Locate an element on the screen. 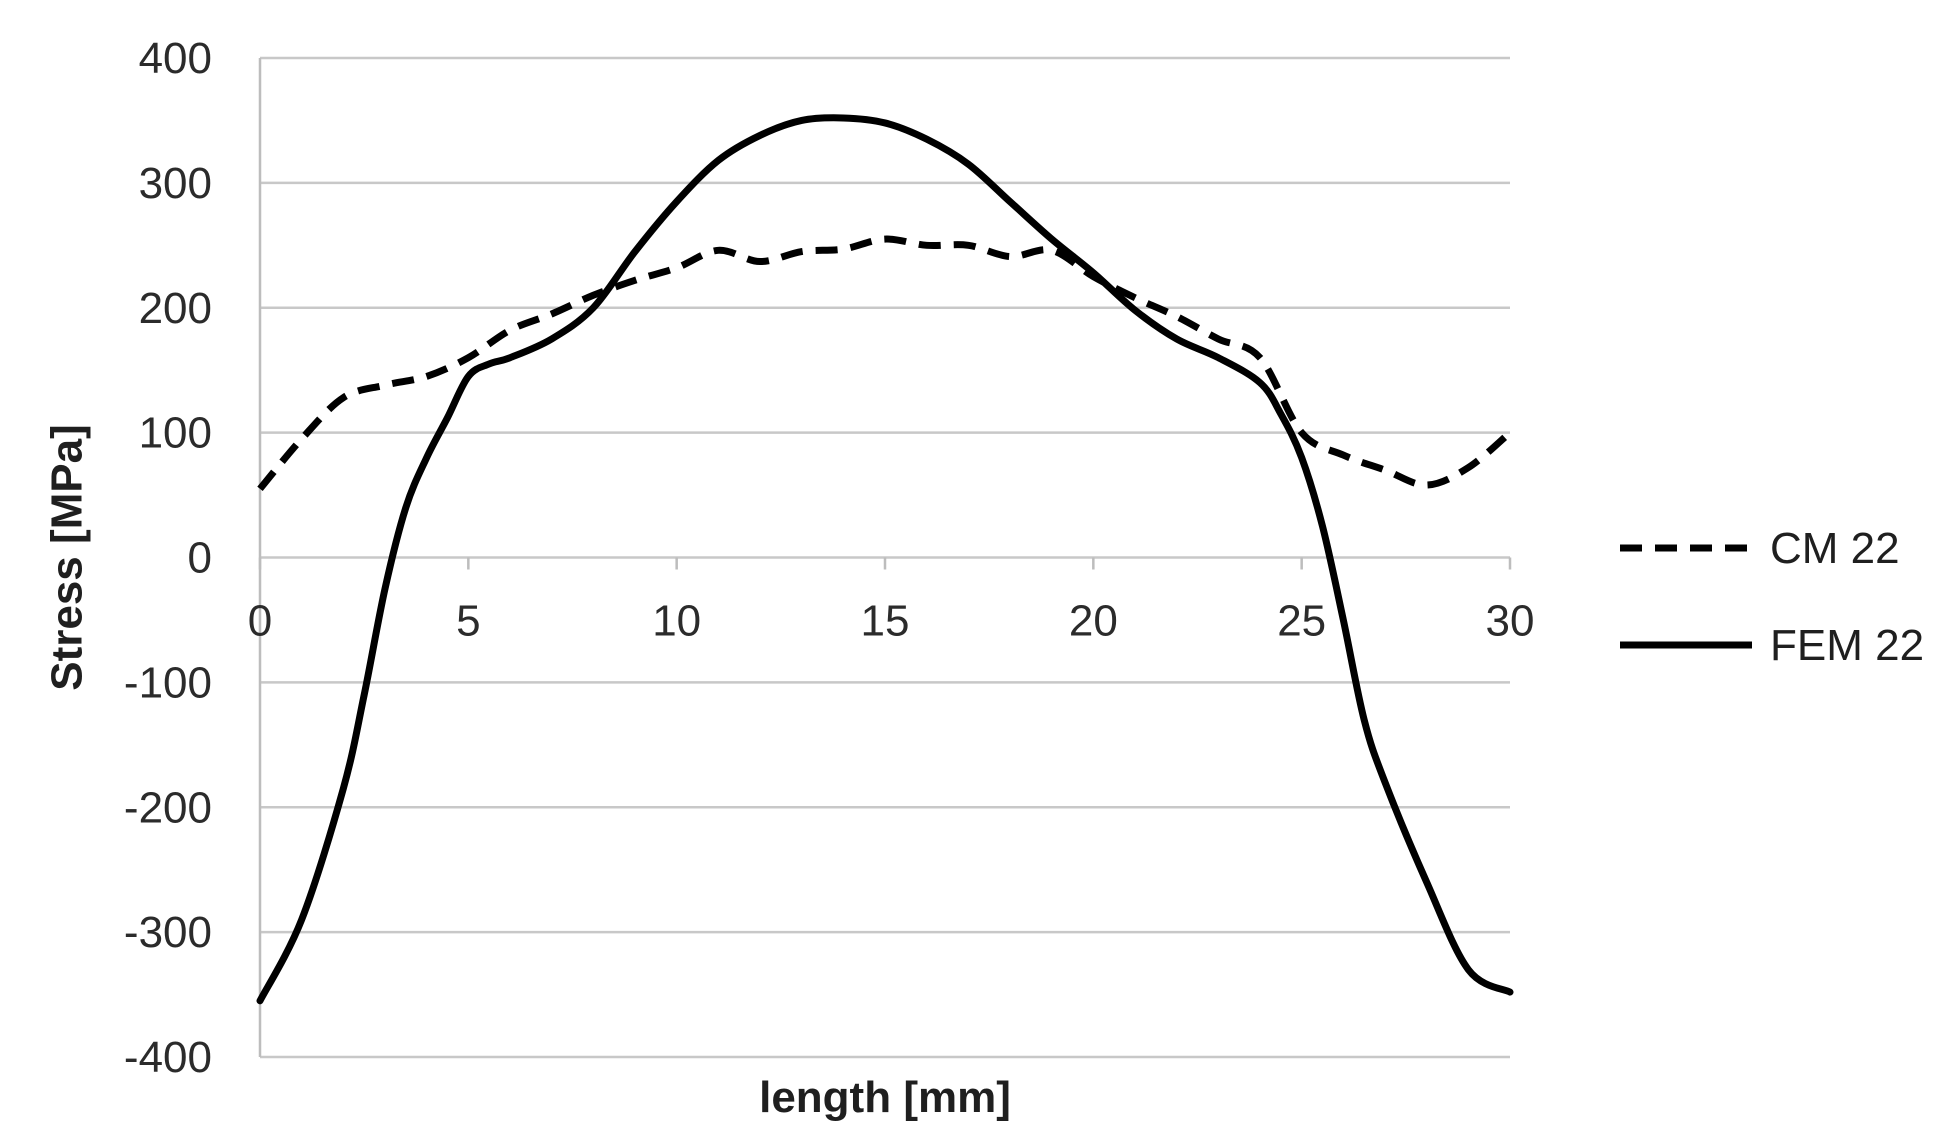 The width and height of the screenshot is (1935, 1145). x-tick-label: 10 is located at coordinates (676, 621).